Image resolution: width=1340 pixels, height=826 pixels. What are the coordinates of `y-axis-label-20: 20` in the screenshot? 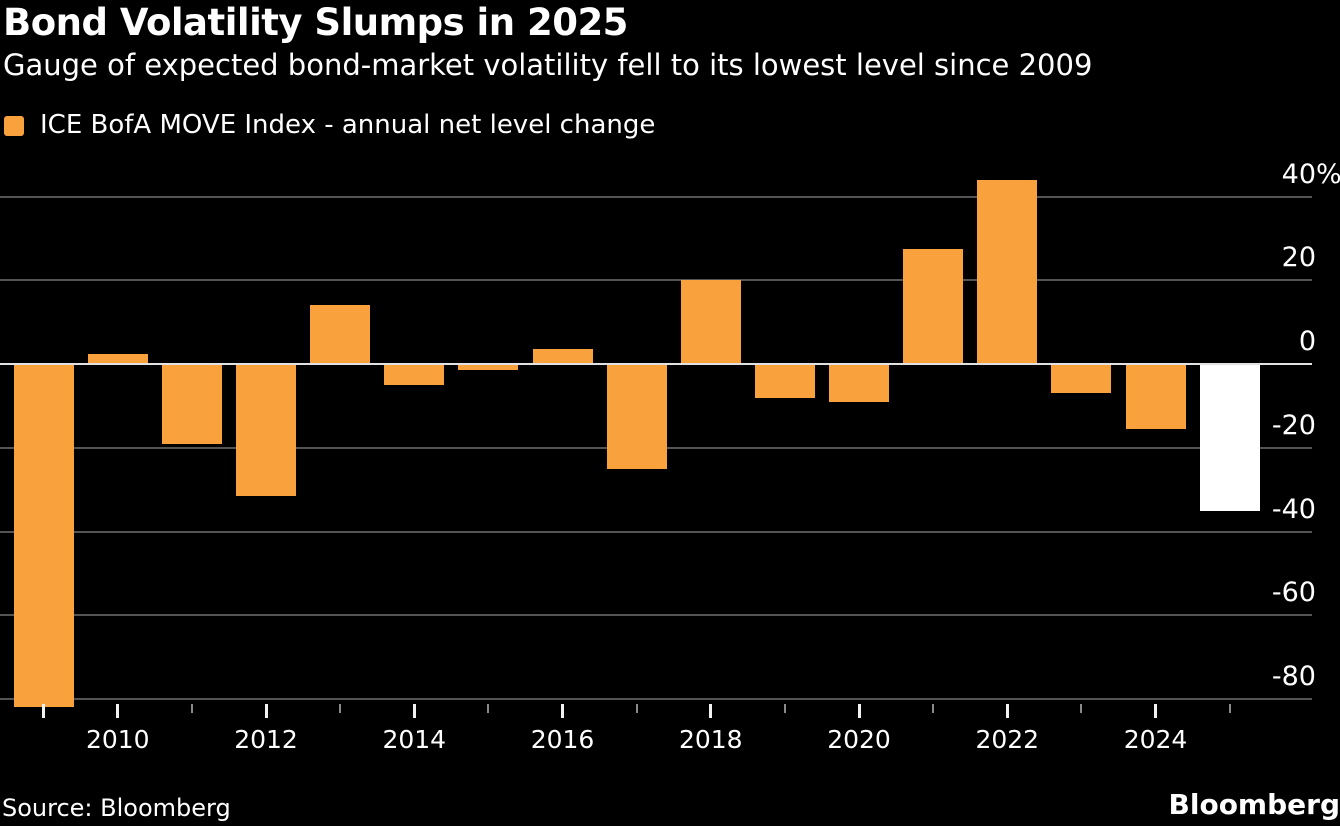 It's located at (1298, 258).